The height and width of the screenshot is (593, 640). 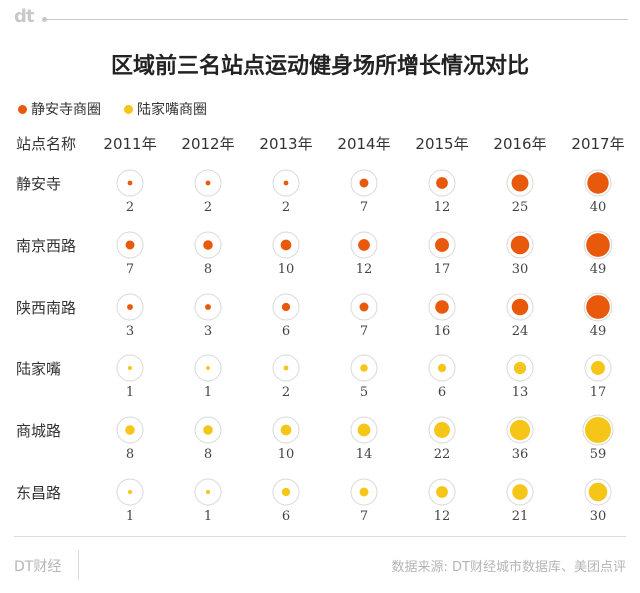 What do you see at coordinates (520, 392) in the screenshot?
I see `value-label: 13` at bounding box center [520, 392].